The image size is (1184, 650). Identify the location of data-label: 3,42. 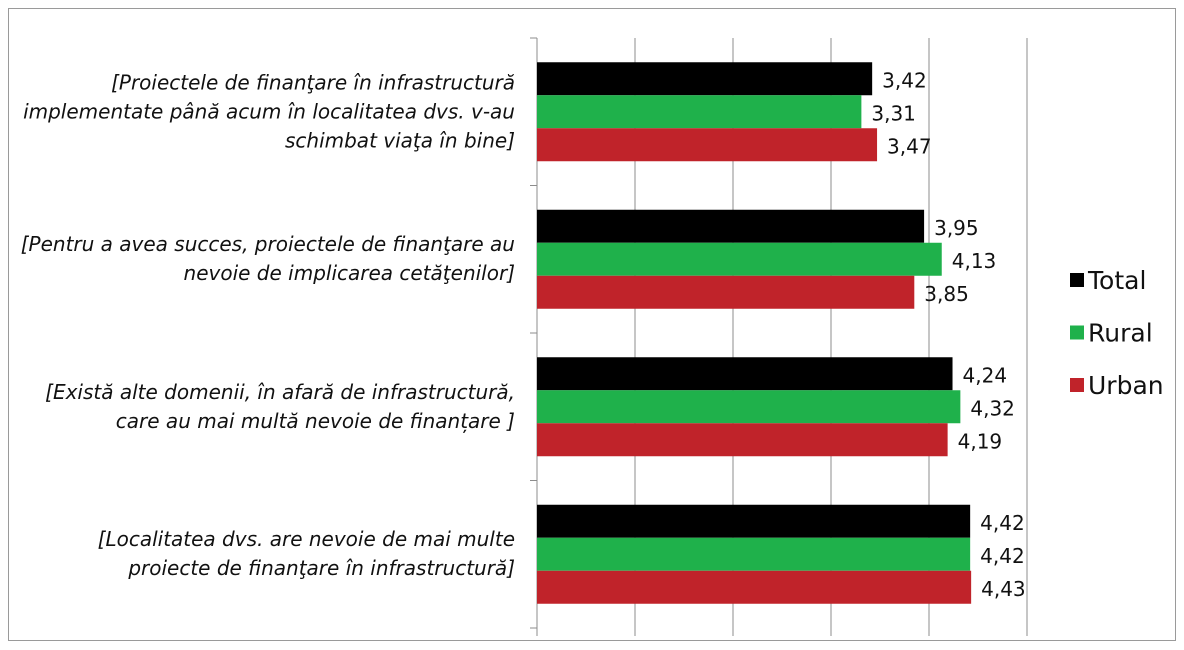
(904, 80).